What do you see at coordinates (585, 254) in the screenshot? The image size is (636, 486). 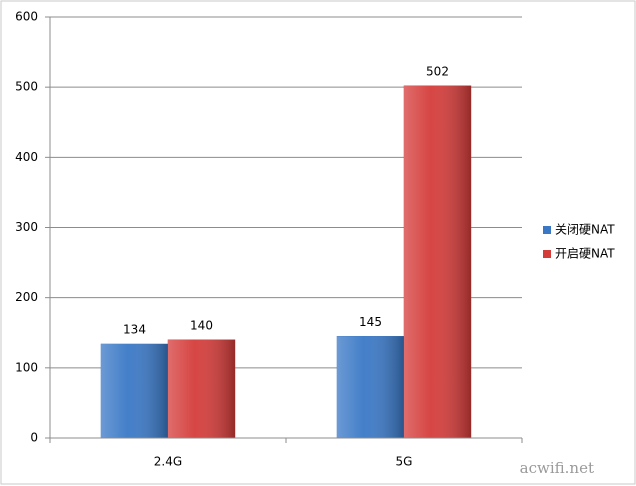 I see `legend-label: 开启硬NAT` at bounding box center [585, 254].